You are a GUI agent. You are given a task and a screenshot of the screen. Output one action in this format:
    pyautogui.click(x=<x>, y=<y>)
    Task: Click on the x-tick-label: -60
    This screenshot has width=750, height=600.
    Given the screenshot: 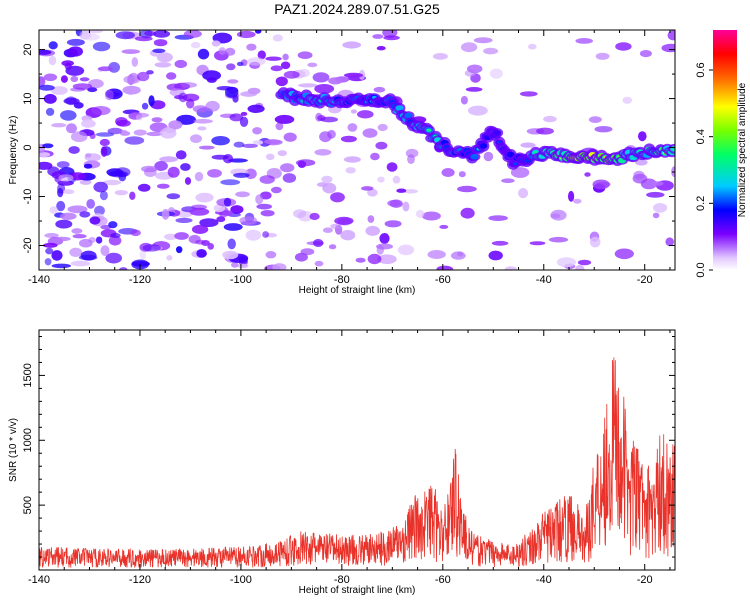 What is the action you would take?
    pyautogui.click(x=443, y=280)
    